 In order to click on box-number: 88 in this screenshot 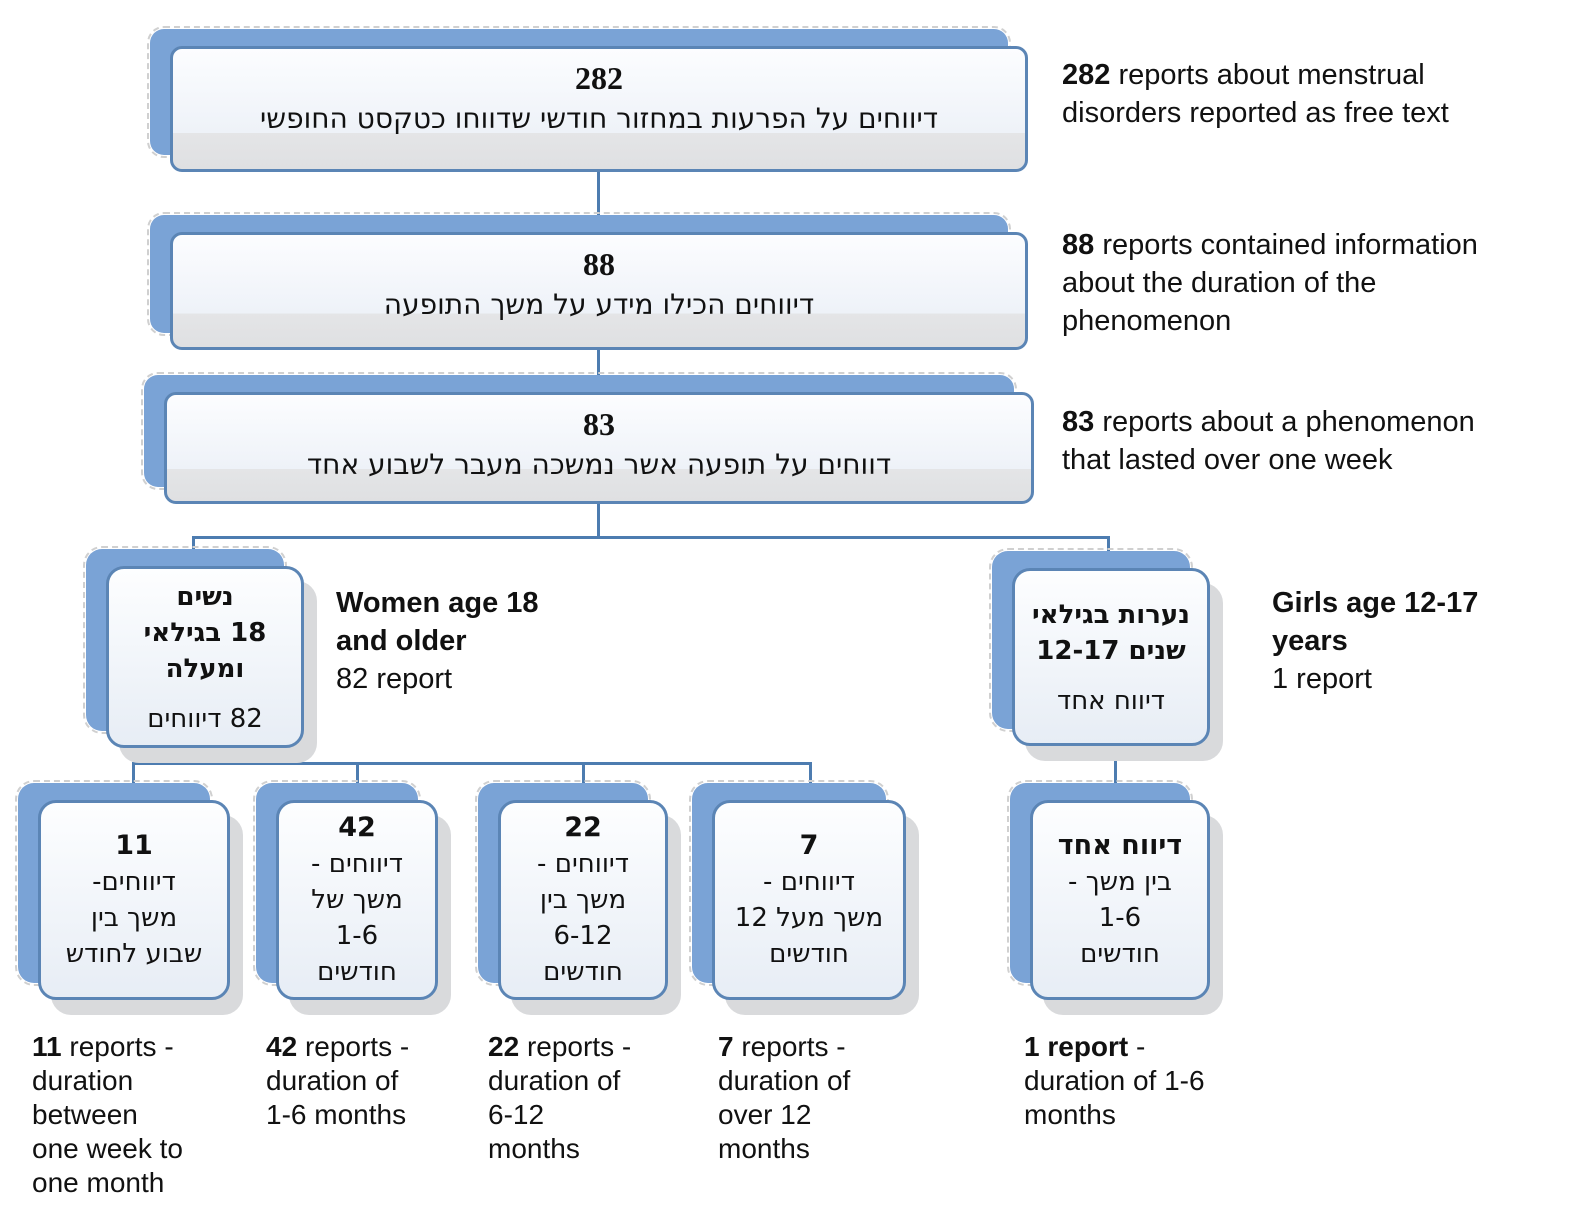, I will do `click(599, 264)`.